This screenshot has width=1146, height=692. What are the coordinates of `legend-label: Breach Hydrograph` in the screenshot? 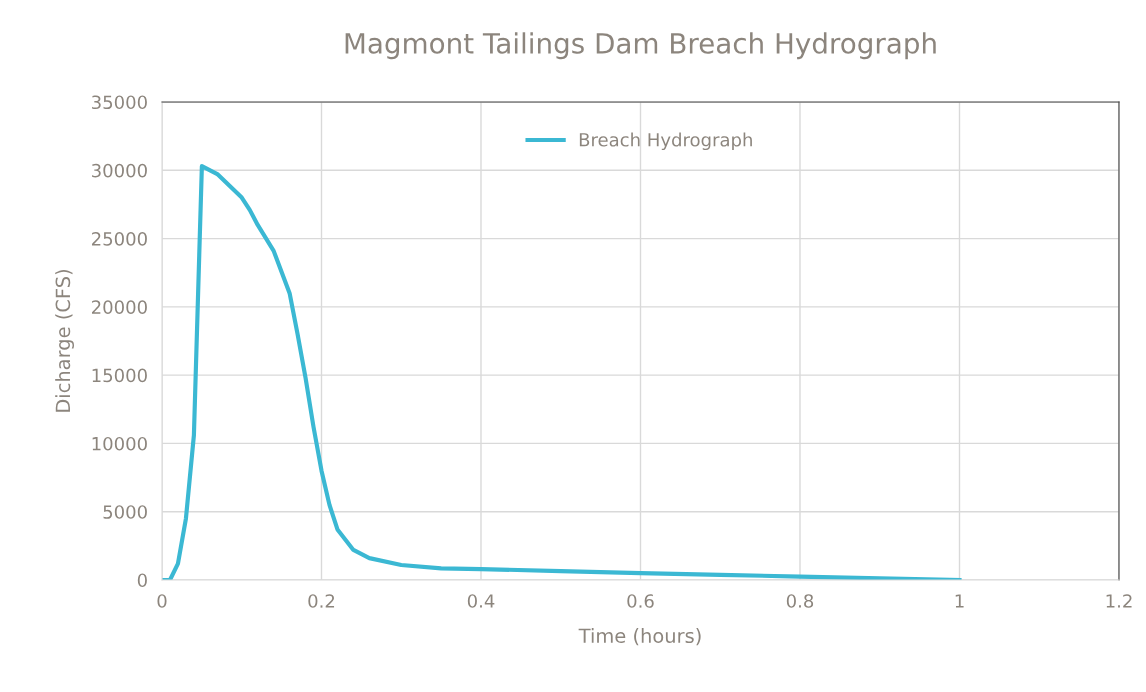 It's located at (665, 141).